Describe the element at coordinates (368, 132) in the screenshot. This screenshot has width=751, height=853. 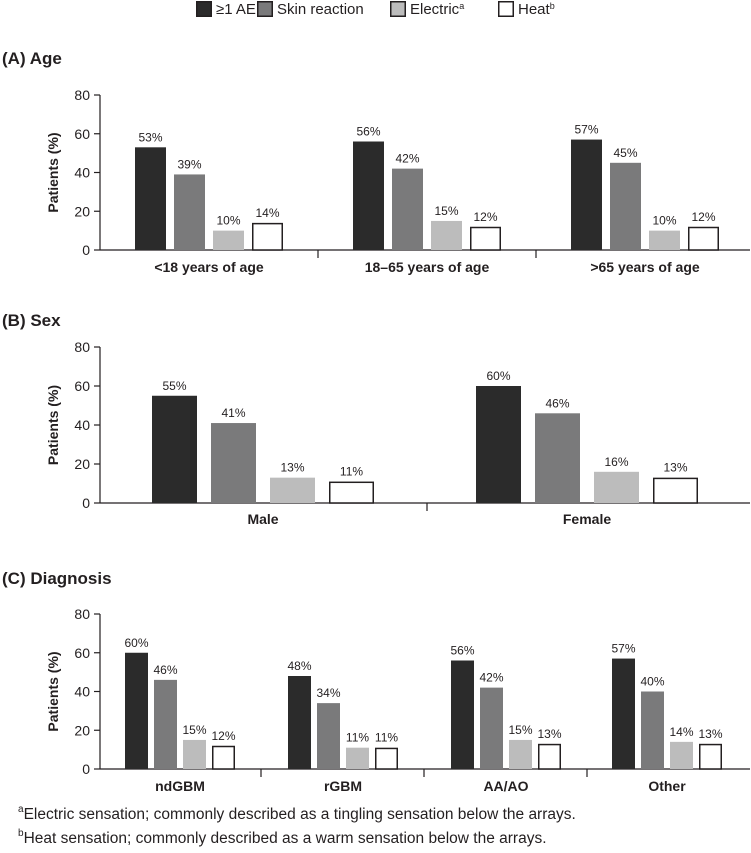
I see `panel-age-data-label-ae: 56%` at that location.